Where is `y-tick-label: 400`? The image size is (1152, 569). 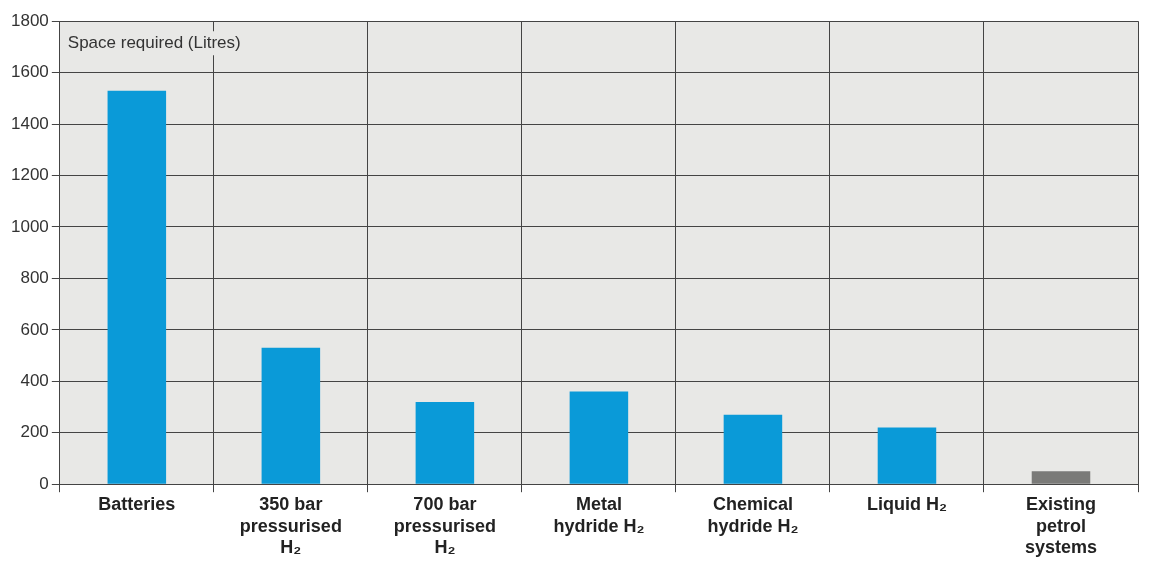 y-tick-label: 400 is located at coordinates (34, 380).